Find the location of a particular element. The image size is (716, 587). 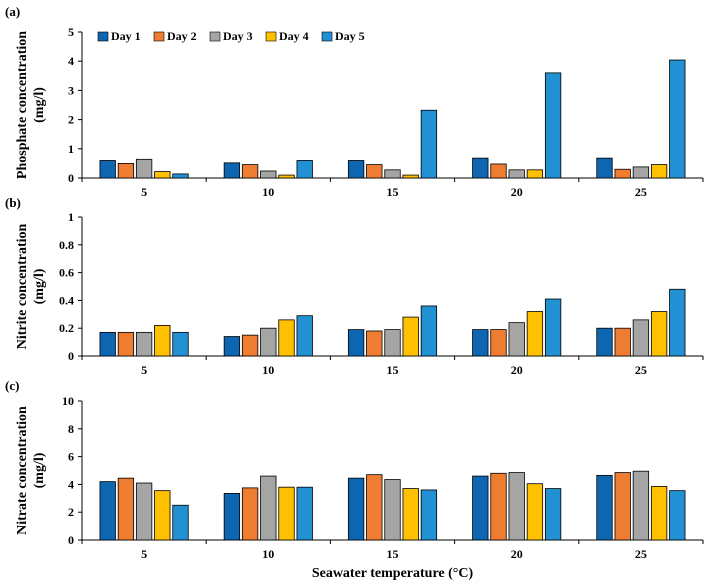

y-tick-label: 3 is located at coordinates (71, 90).